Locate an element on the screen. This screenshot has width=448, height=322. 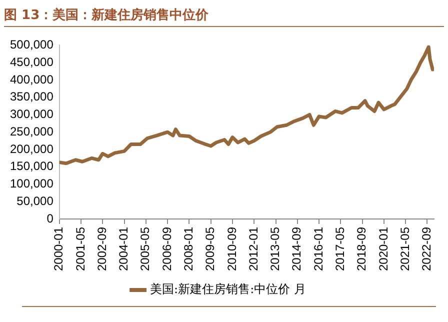
x-tick-label: 2022-09 is located at coordinates (427, 249).